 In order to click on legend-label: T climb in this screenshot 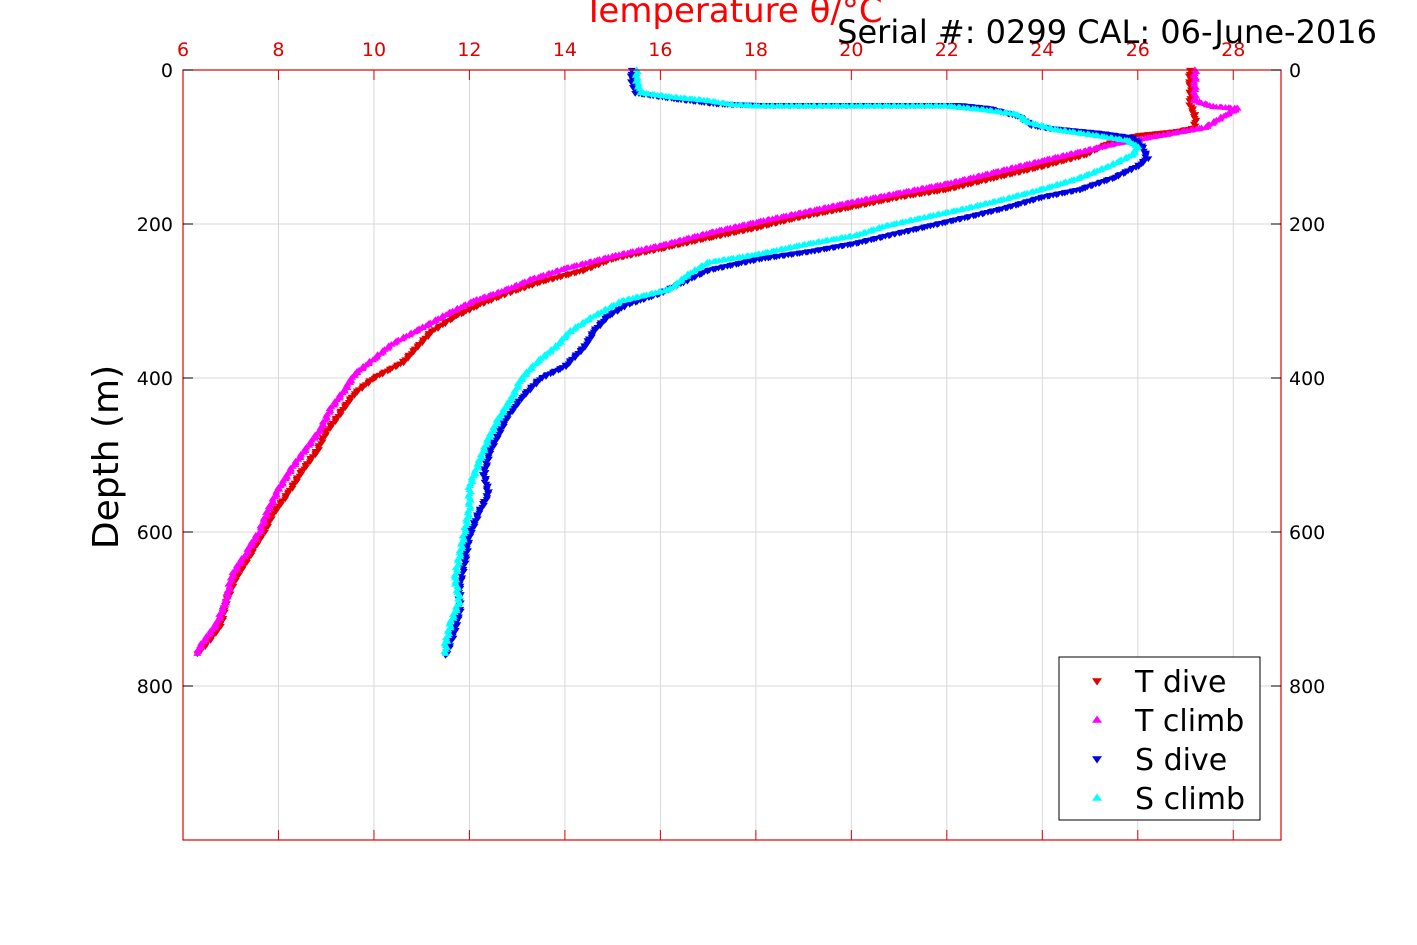, I will do `click(1189, 721)`.